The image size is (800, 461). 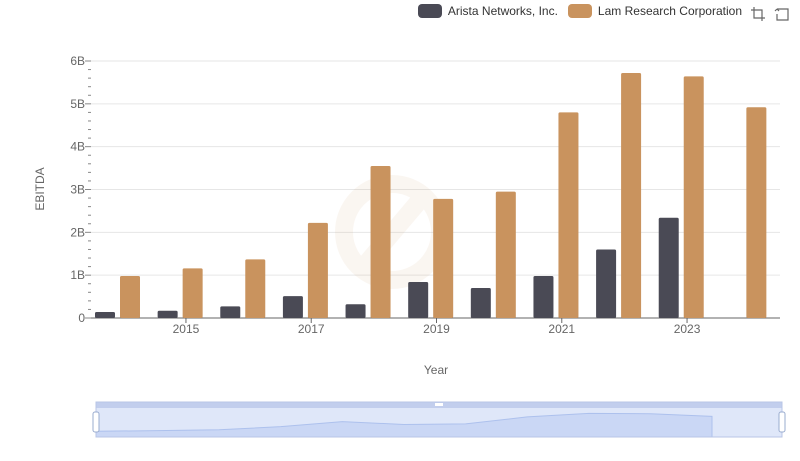 What do you see at coordinates (436, 370) in the screenshot?
I see `x-axis-title: Year` at bounding box center [436, 370].